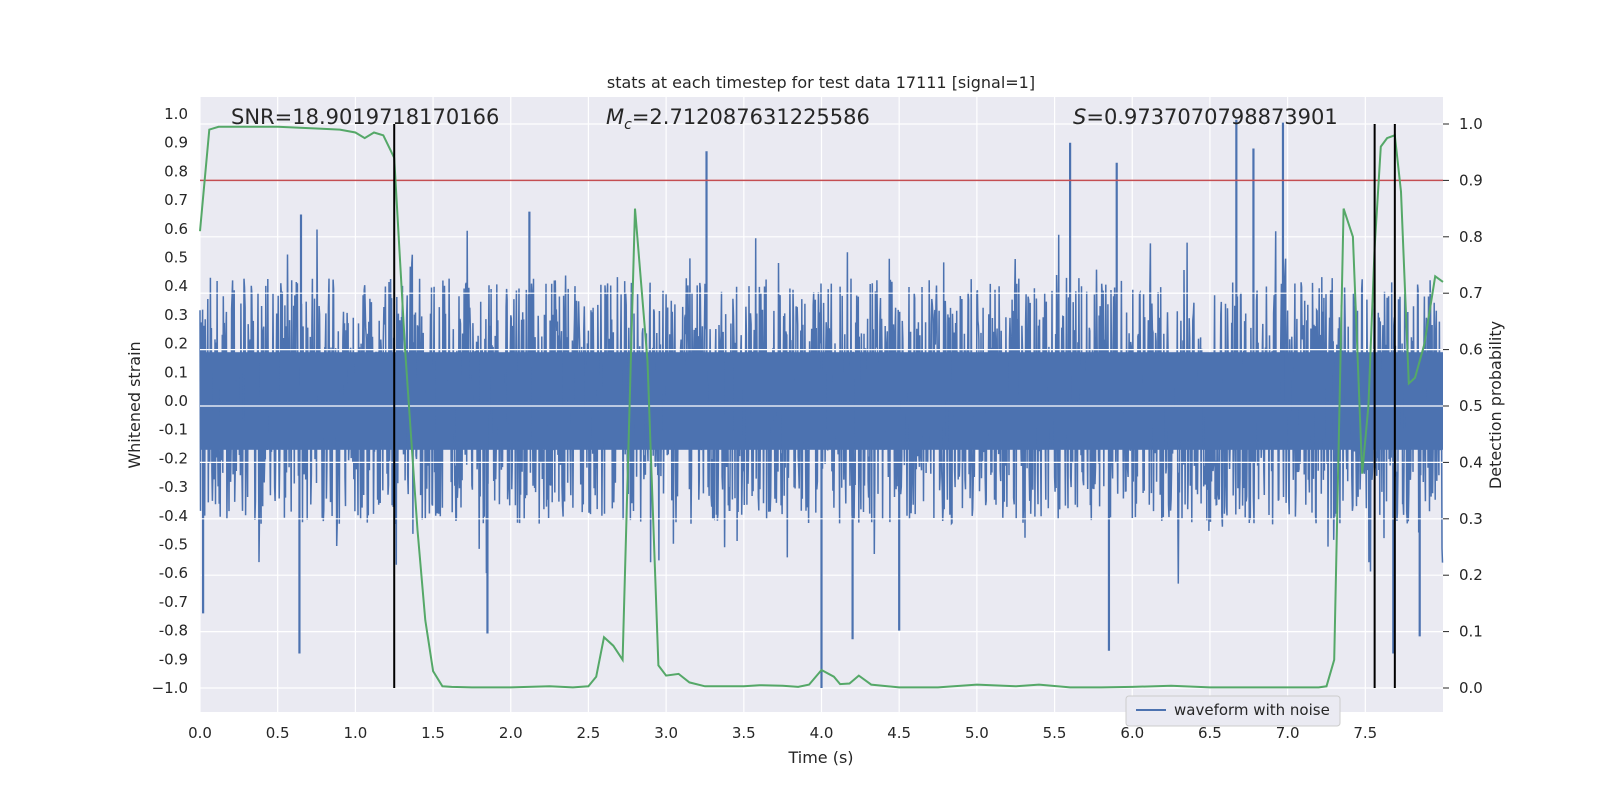 This screenshot has height=800, width=1600. Describe the element at coordinates (173, 573) in the screenshot. I see `left-tick-label-16: -0.6` at that location.